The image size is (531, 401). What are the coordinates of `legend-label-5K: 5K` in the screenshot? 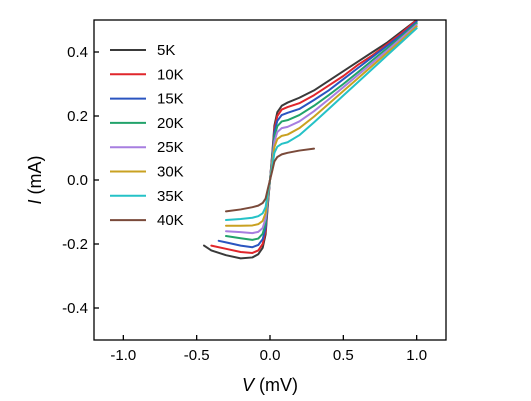 It's located at (166, 50).